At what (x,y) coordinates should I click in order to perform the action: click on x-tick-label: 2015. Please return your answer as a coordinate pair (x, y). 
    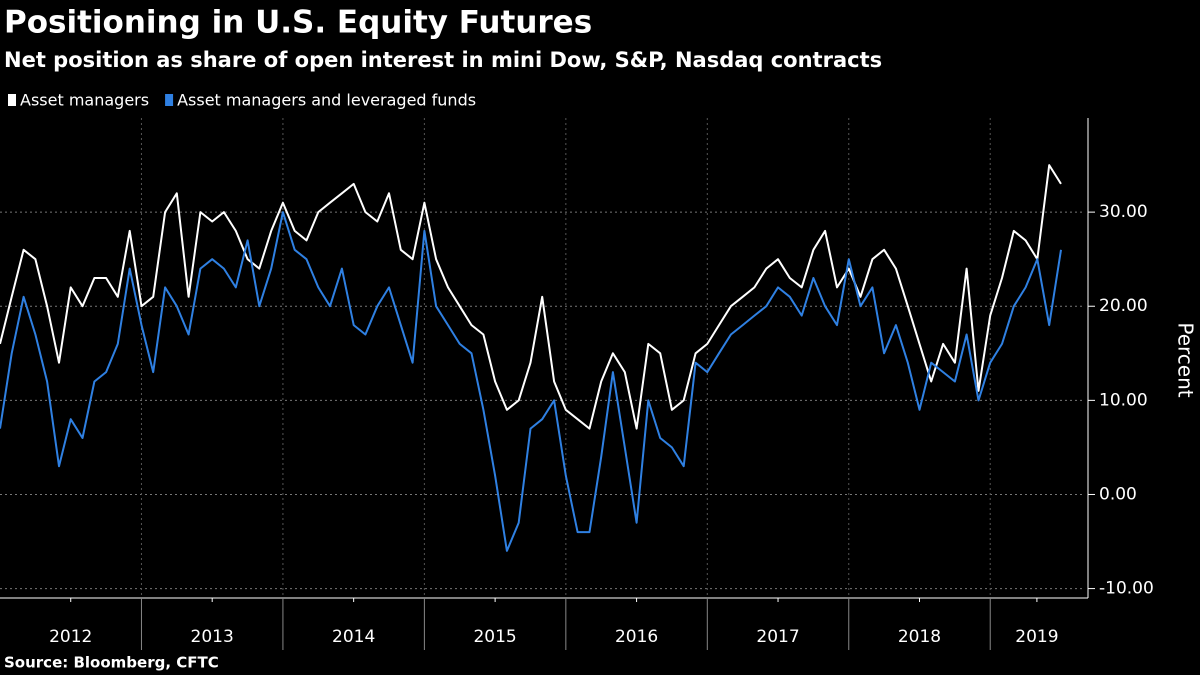
    Looking at the image, I should click on (494, 637).